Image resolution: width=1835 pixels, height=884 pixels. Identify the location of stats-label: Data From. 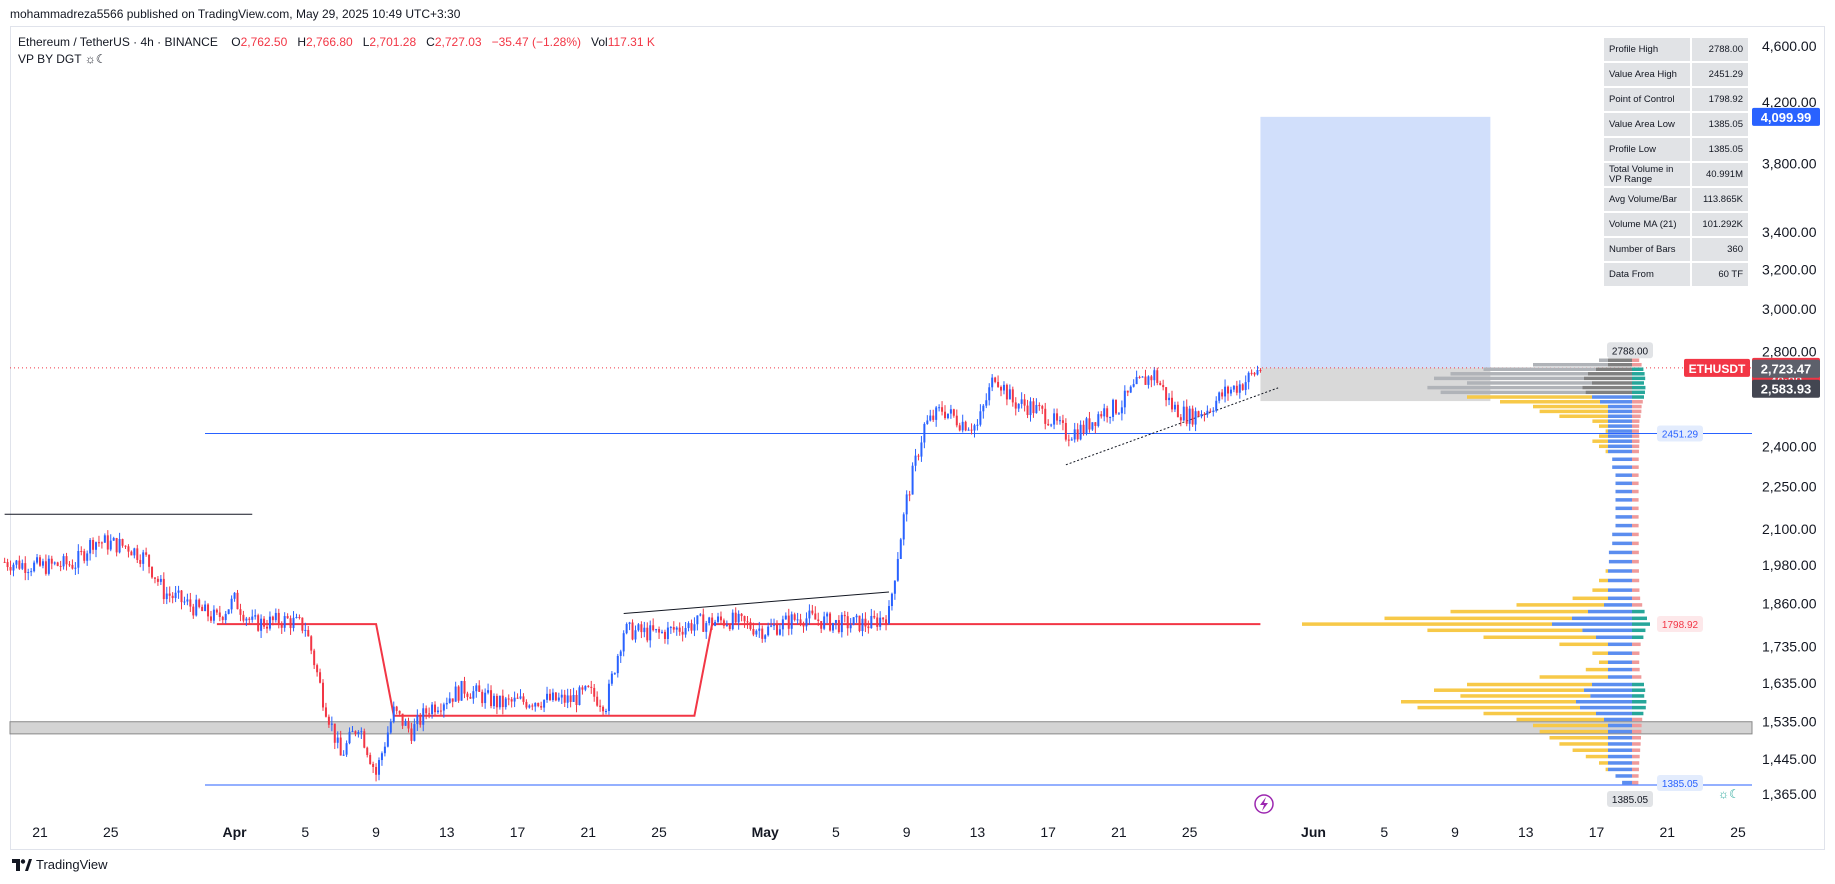
(1647, 274).